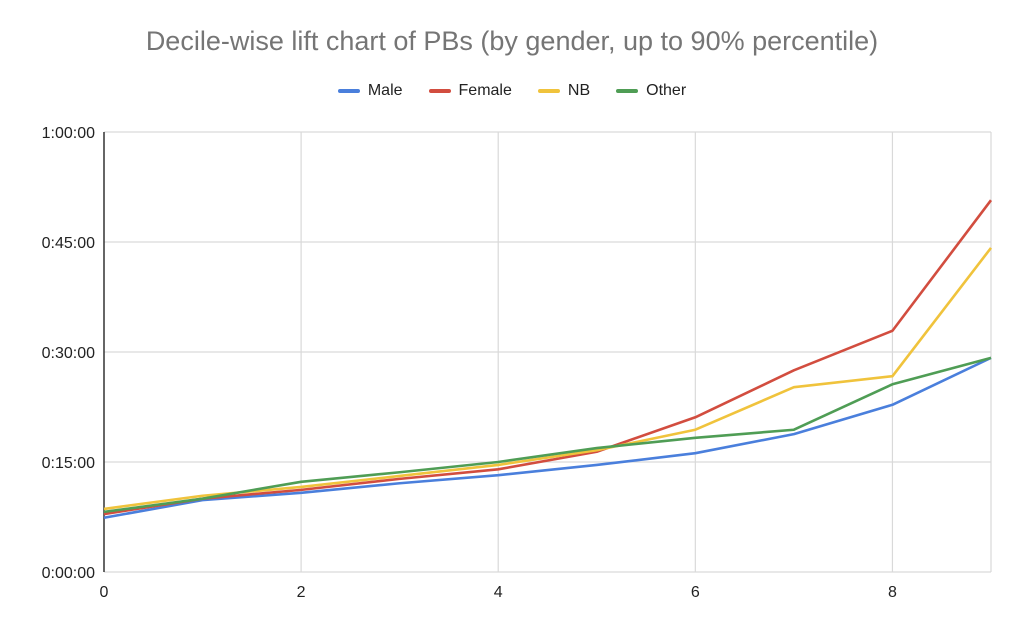 This screenshot has height=632, width=1024. What do you see at coordinates (68, 463) in the screenshot?
I see `y-tick-label: 0:15:00` at bounding box center [68, 463].